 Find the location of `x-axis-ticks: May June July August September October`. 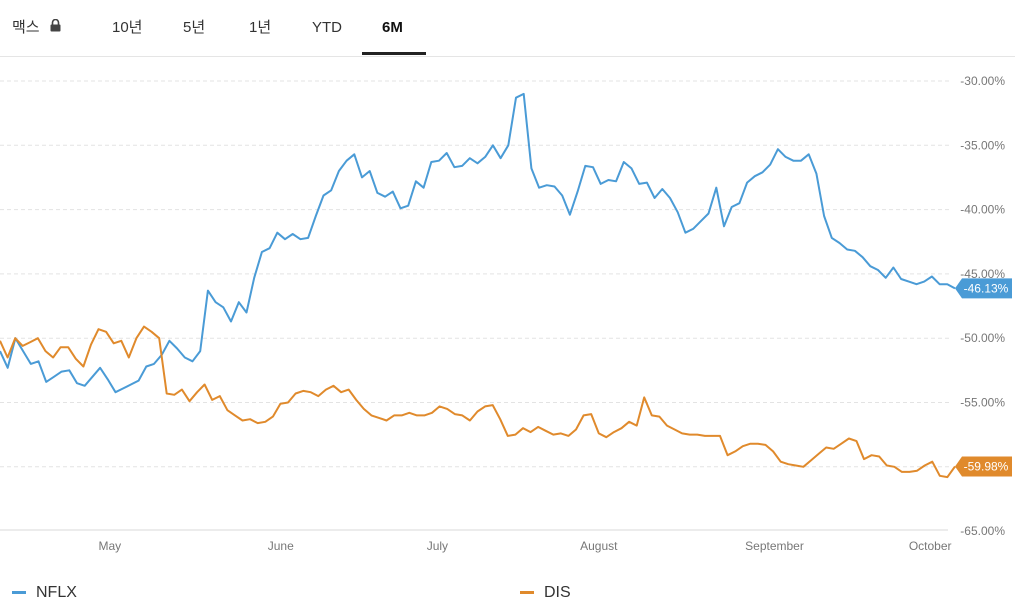

x-axis-ticks: May June July August September October is located at coordinates (524, 546).